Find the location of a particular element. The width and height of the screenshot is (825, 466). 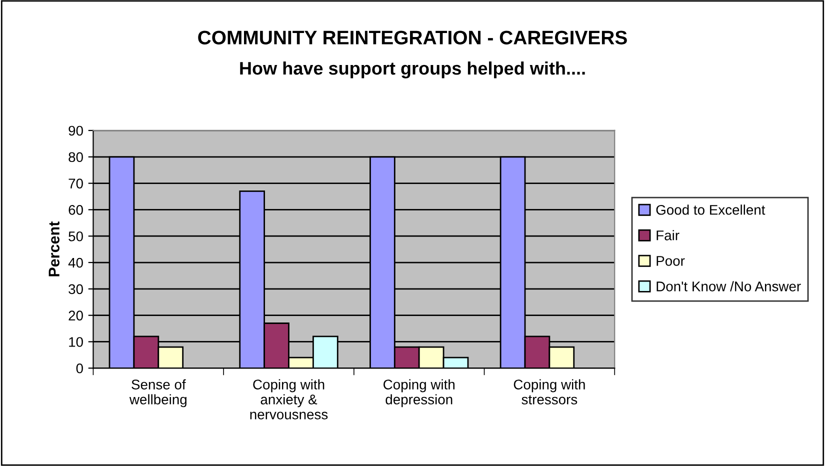

x-tick-label: Coping with depression is located at coordinates (419, 393).